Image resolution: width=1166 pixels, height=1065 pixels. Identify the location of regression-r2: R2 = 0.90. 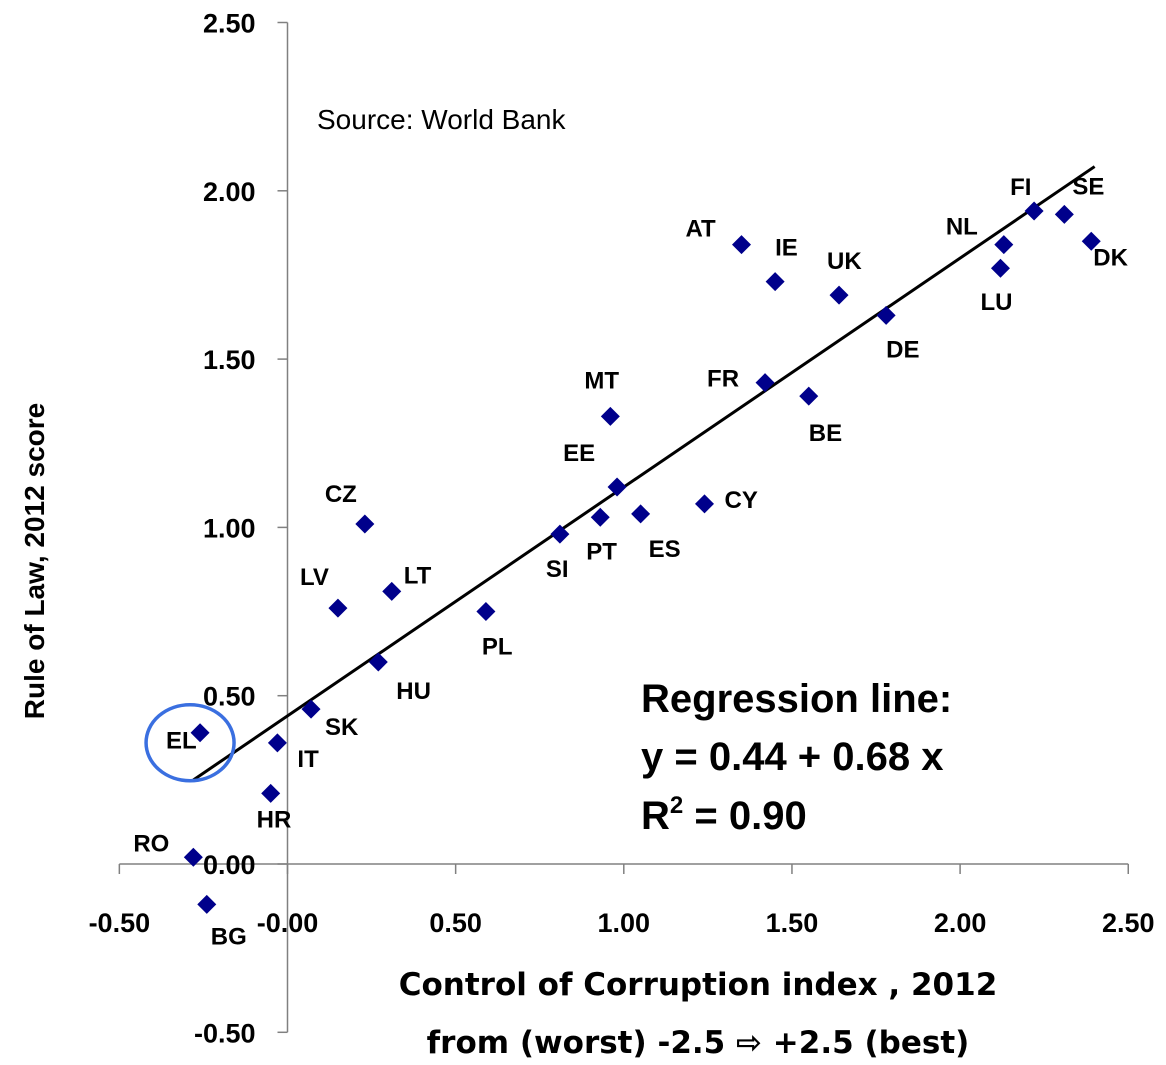
(724, 815).